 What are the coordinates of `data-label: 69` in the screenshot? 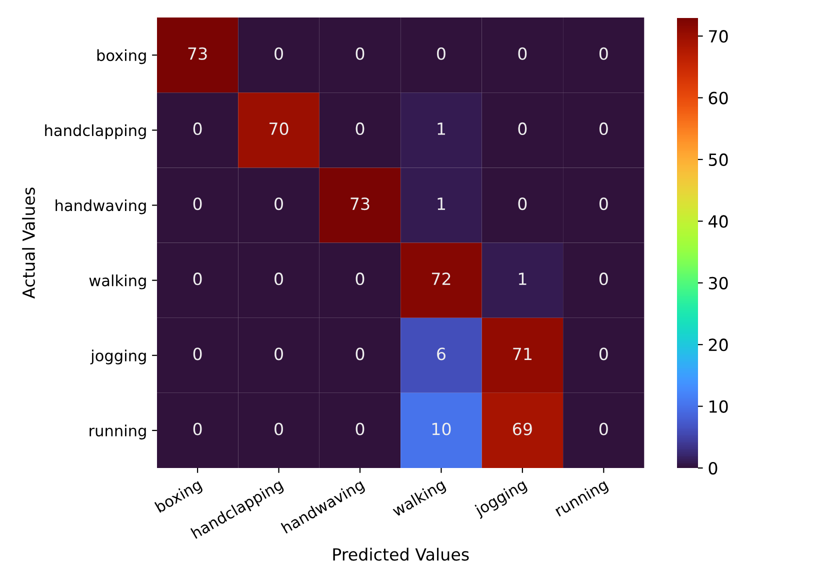 It's located at (522, 429).